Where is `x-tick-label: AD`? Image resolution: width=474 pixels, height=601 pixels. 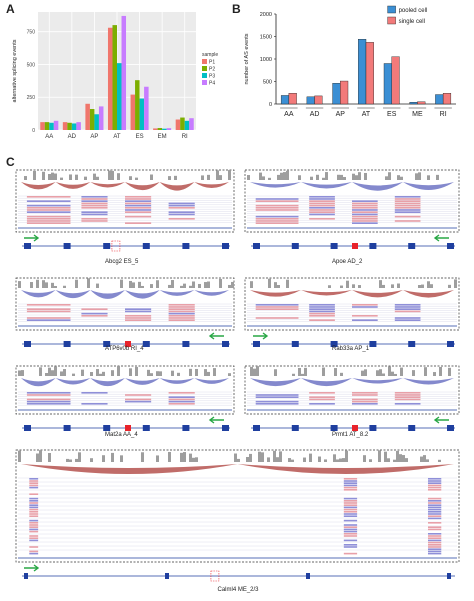
x-tick-label: AD is located at coordinates (72, 137).